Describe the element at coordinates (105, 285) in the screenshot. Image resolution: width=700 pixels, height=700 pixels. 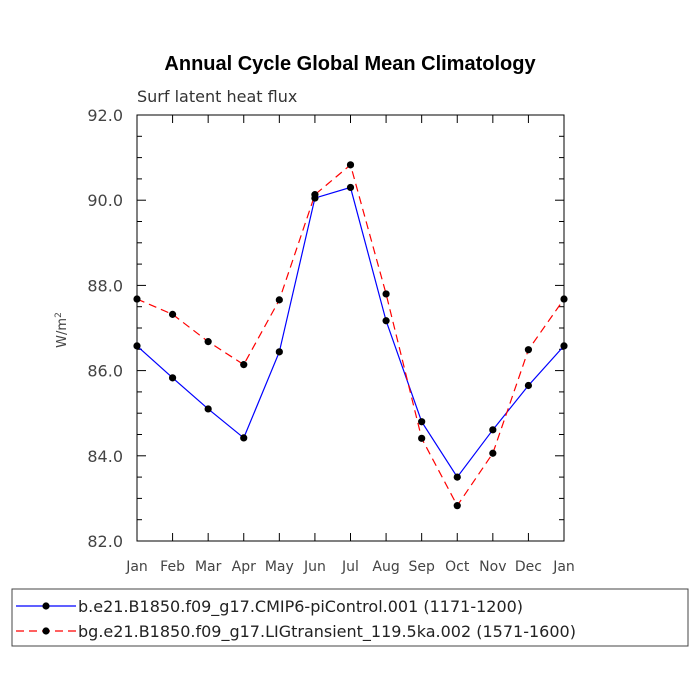
I see `y-tick-label: 88.0` at that location.